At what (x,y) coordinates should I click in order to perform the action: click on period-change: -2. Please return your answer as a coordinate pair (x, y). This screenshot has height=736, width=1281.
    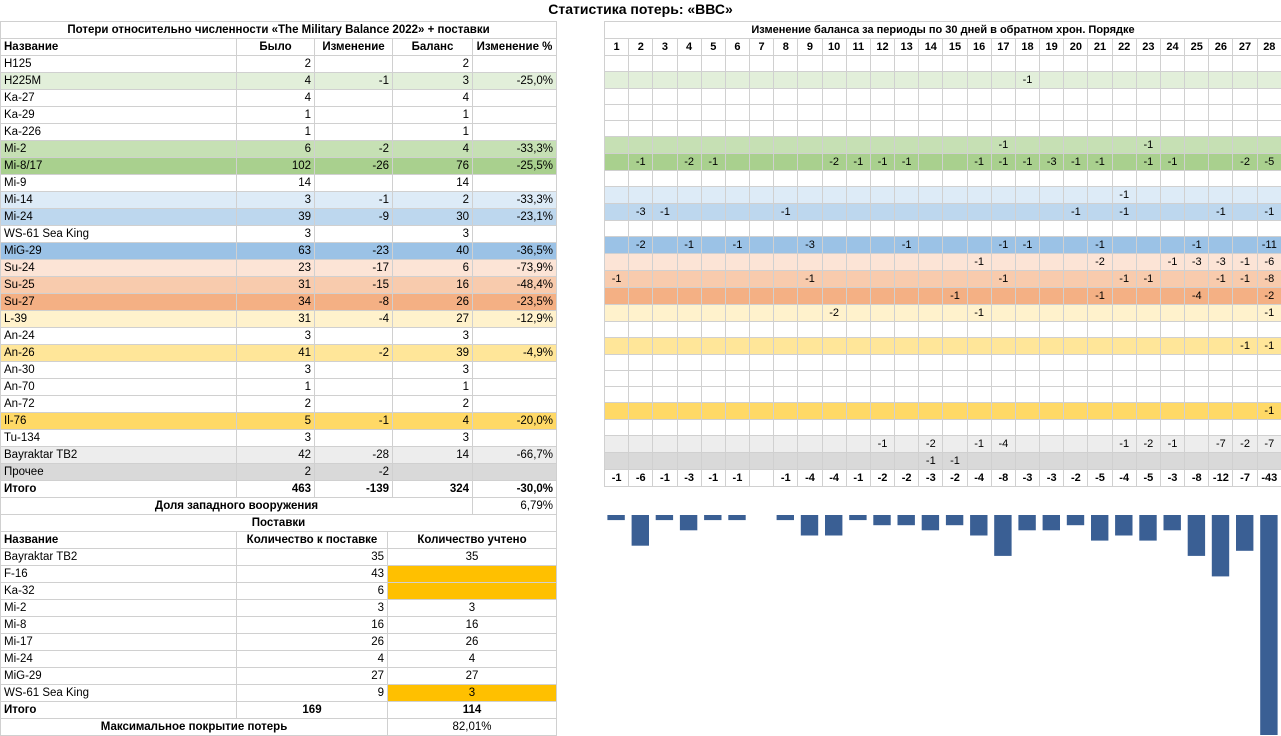
    Looking at the image, I should click on (1268, 296).